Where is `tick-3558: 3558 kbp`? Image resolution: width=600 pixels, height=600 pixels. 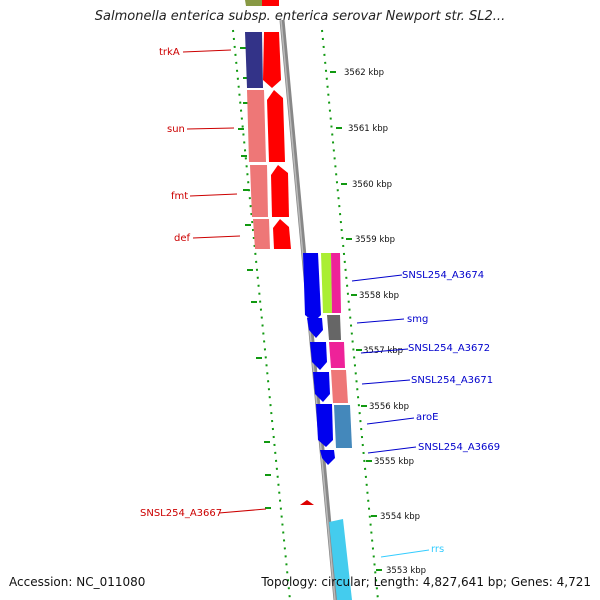 tick-3558: 3558 kbp is located at coordinates (379, 296).